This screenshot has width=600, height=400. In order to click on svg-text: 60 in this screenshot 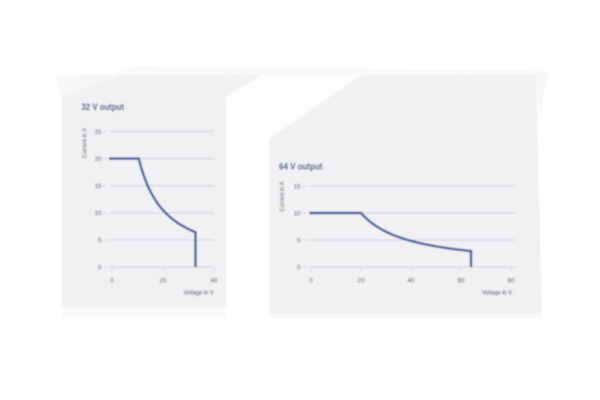, I will do `click(461, 281)`.